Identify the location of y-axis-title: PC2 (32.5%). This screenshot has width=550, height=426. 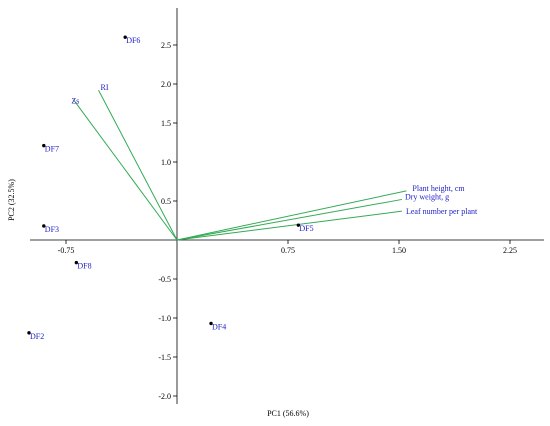
(11, 200).